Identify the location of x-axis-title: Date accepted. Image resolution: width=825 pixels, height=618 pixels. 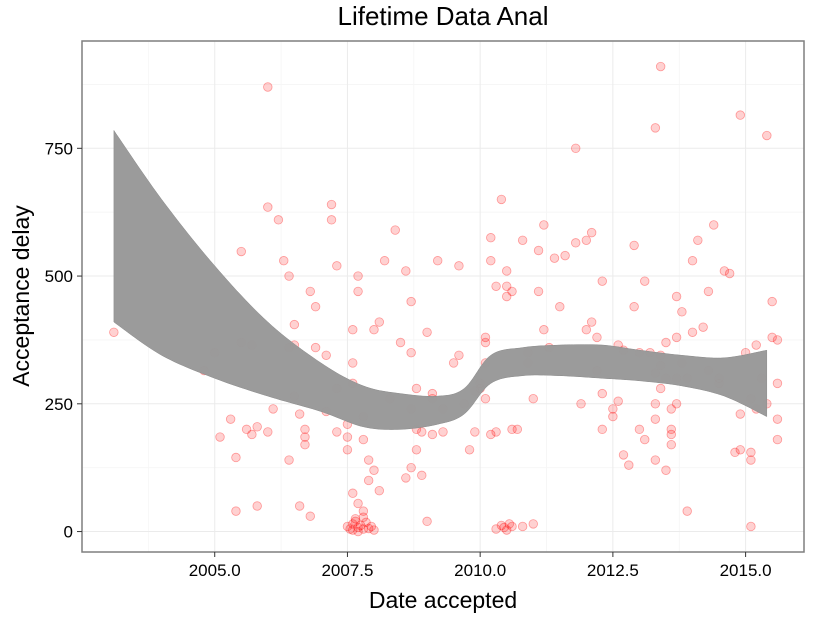
(443, 600).